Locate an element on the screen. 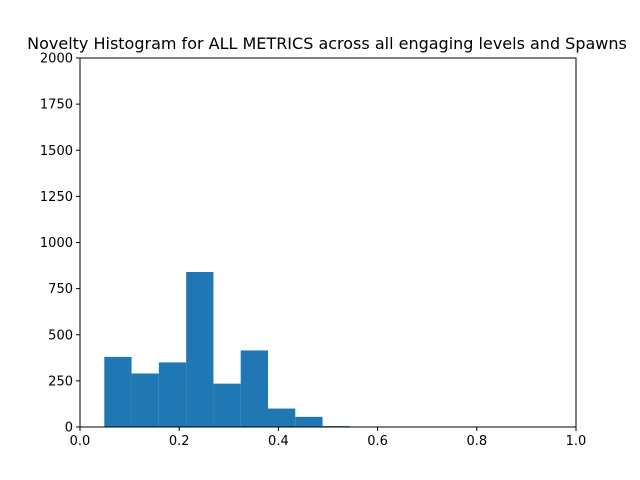  y-tick-label-6: 1500 is located at coordinates (56, 151).